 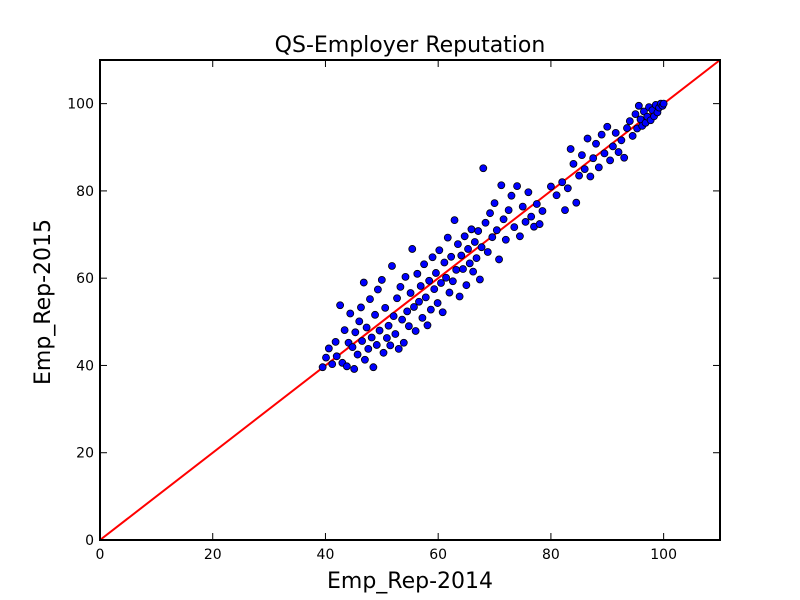 What do you see at coordinates (89, 541) in the screenshot?
I see `y-tick-label: 0` at bounding box center [89, 541].